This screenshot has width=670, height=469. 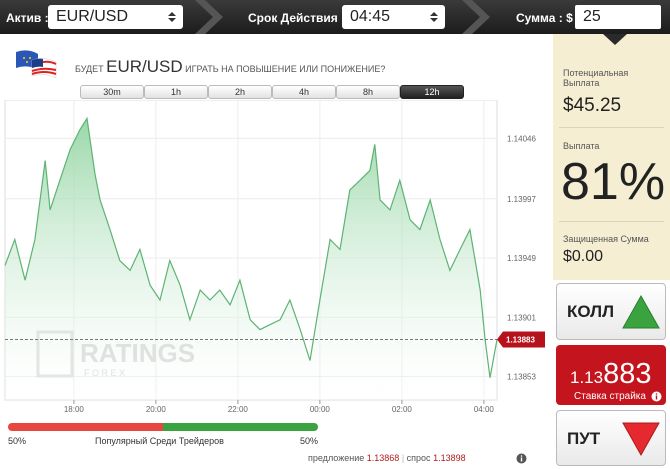 What do you see at coordinates (27, 18) in the screenshot?
I see `asset-label: Актив :` at bounding box center [27, 18].